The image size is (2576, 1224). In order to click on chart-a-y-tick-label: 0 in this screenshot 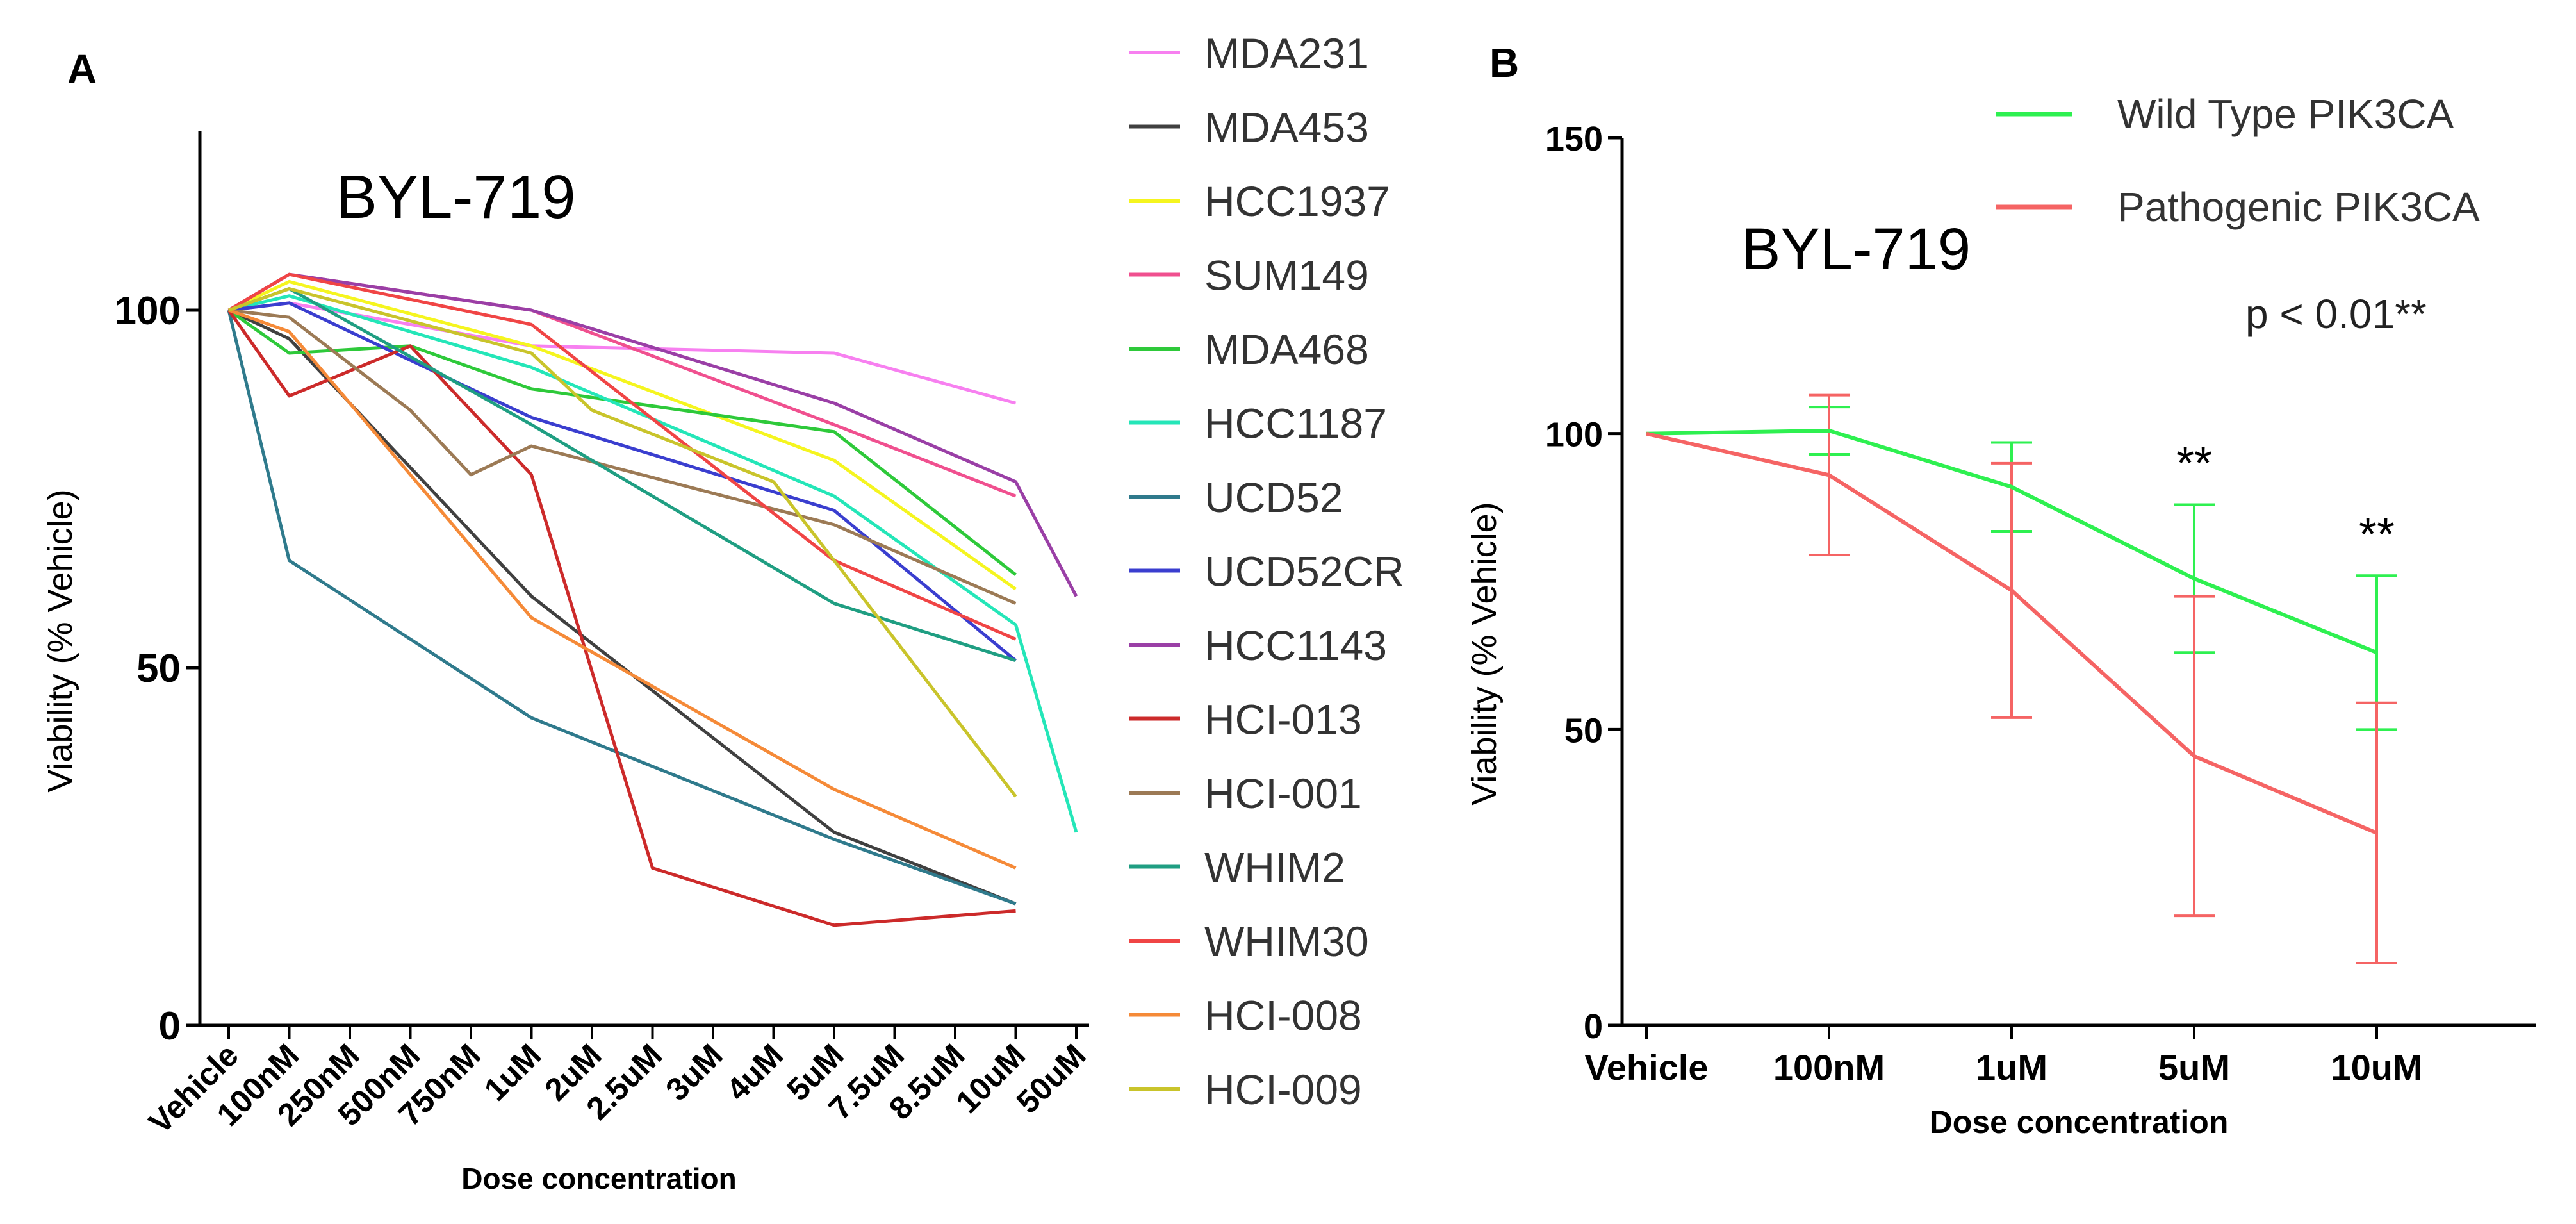, I will do `click(170, 1026)`.